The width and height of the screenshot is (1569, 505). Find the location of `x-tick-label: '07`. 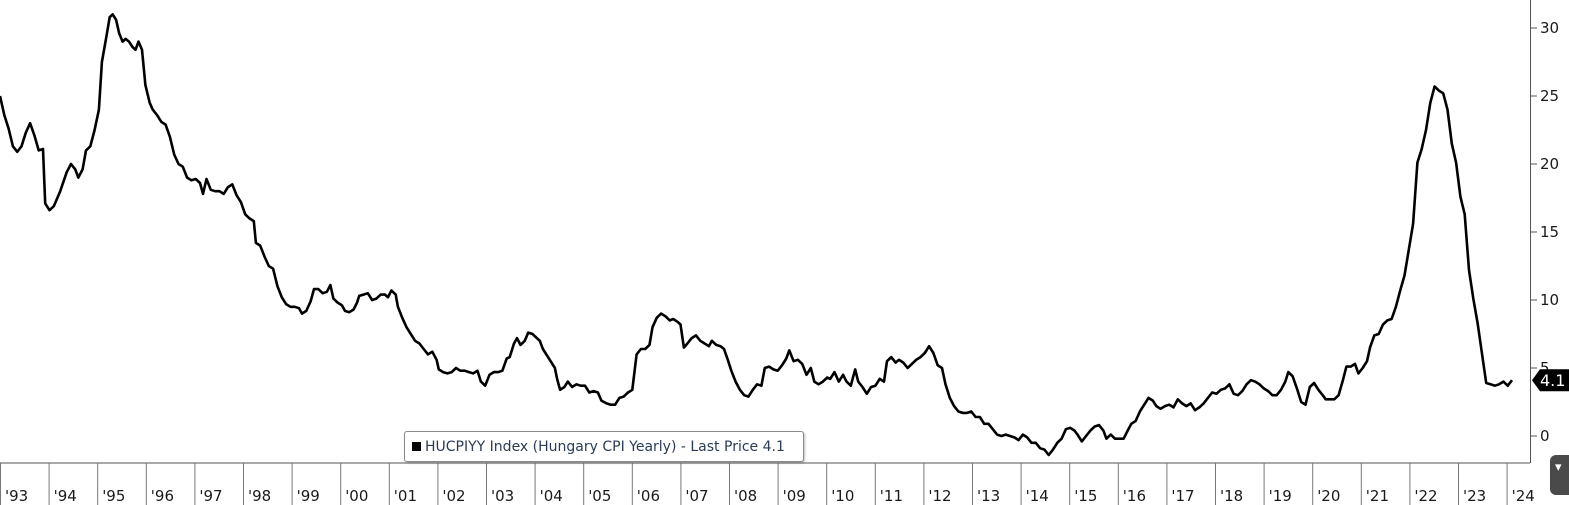

x-tick-label: '07 is located at coordinates (696, 496).